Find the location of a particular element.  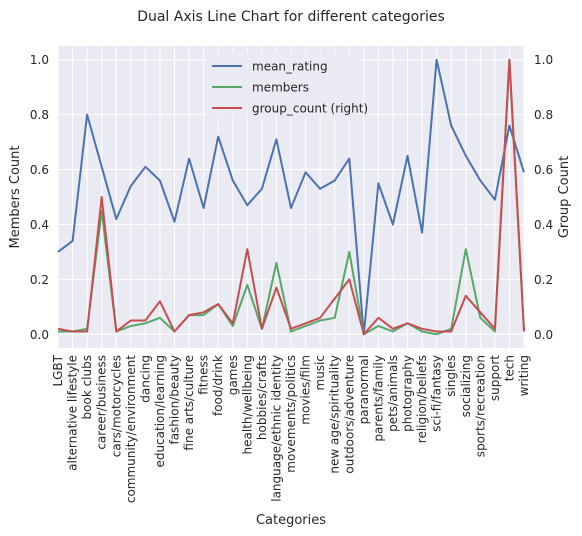

y-tick-label-right: 0.0 is located at coordinates (543, 335).